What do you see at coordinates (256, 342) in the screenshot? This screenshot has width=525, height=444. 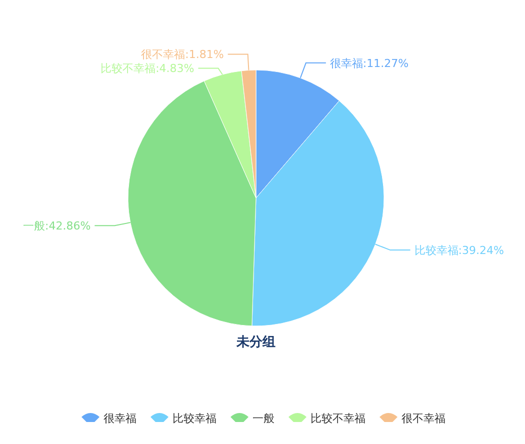 I see `text: 未分组` at bounding box center [256, 342].